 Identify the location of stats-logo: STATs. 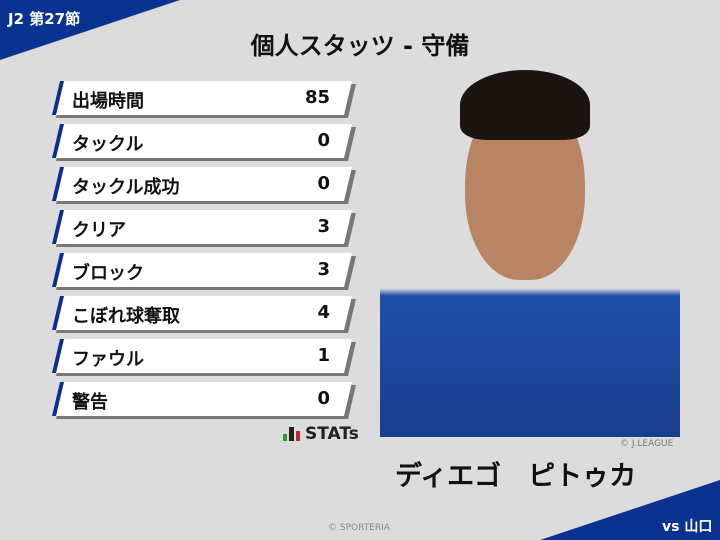
(321, 434).